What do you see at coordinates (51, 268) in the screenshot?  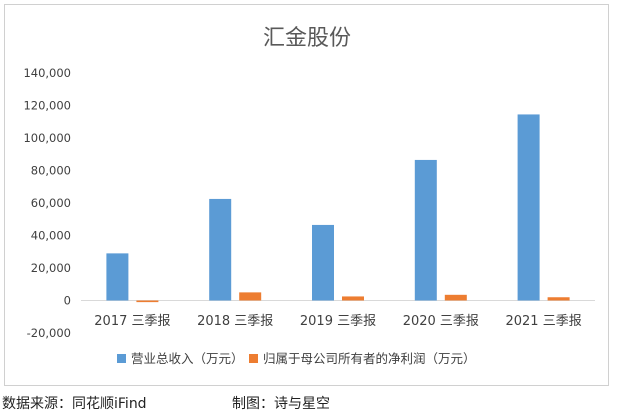 I see `y-tick-label: 20,000` at bounding box center [51, 268].